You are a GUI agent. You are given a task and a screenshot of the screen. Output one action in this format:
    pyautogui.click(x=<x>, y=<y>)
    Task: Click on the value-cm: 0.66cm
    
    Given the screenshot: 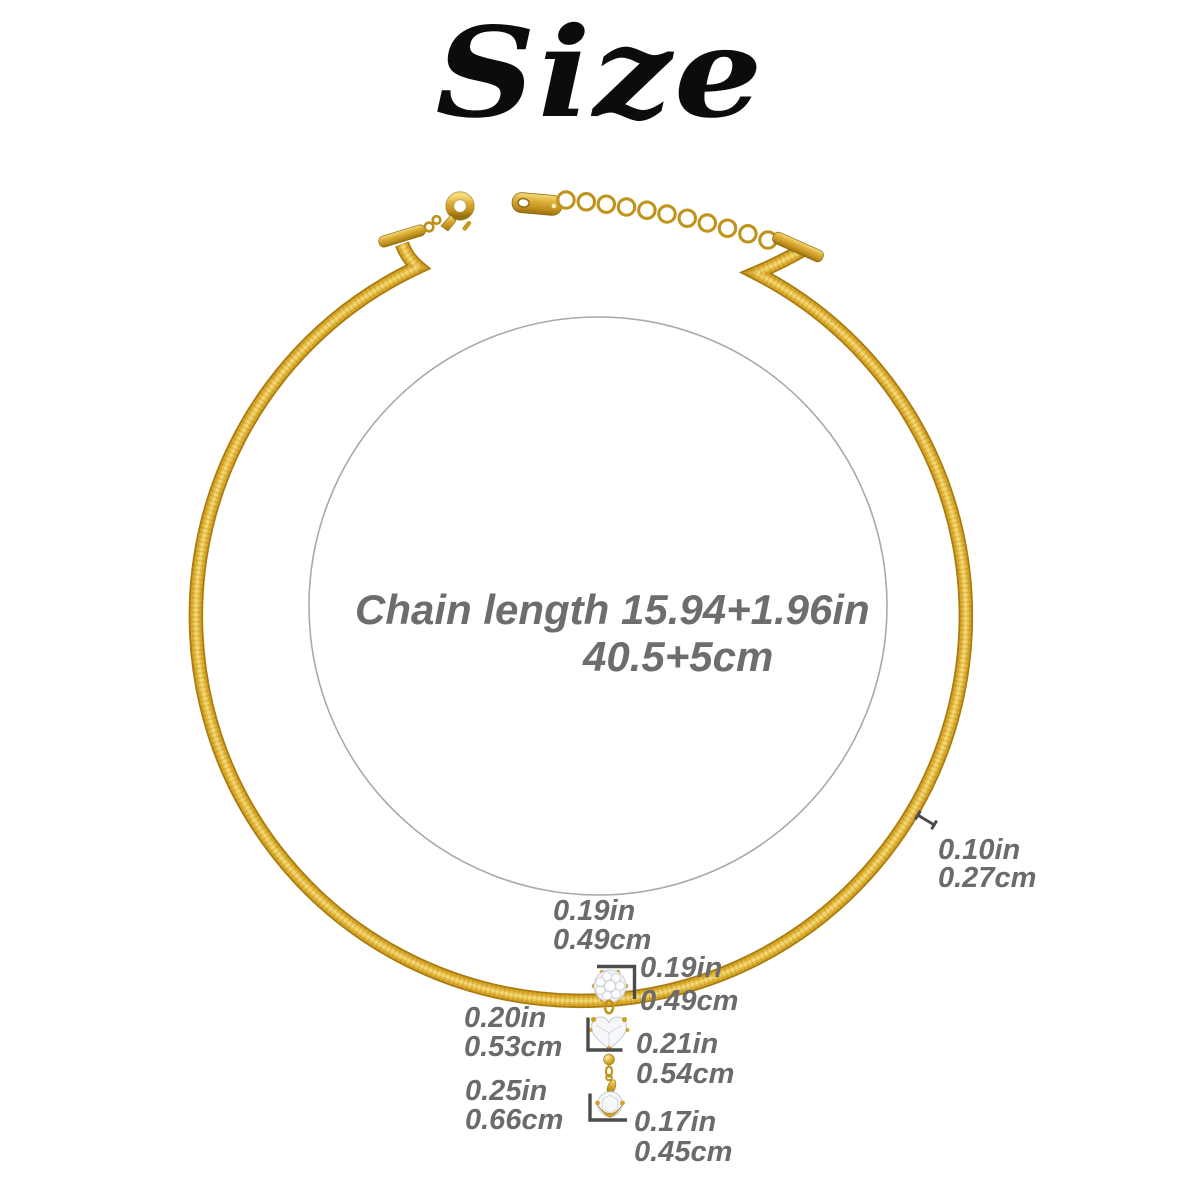 What is the action you would take?
    pyautogui.click(x=514, y=1120)
    